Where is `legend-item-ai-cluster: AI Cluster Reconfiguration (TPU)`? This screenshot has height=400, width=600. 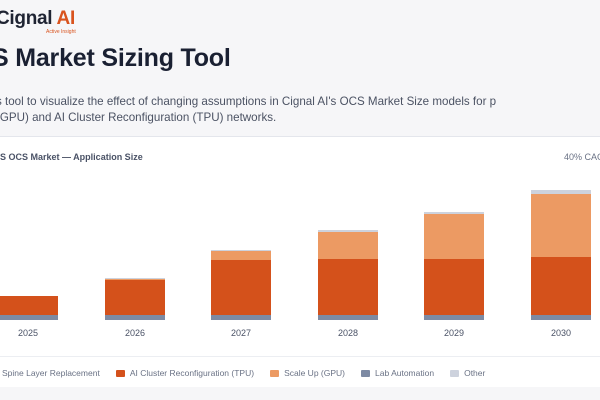
legend-item-ai-cluster: AI Cluster Reconfiguration (TPU) is located at coordinates (185, 373).